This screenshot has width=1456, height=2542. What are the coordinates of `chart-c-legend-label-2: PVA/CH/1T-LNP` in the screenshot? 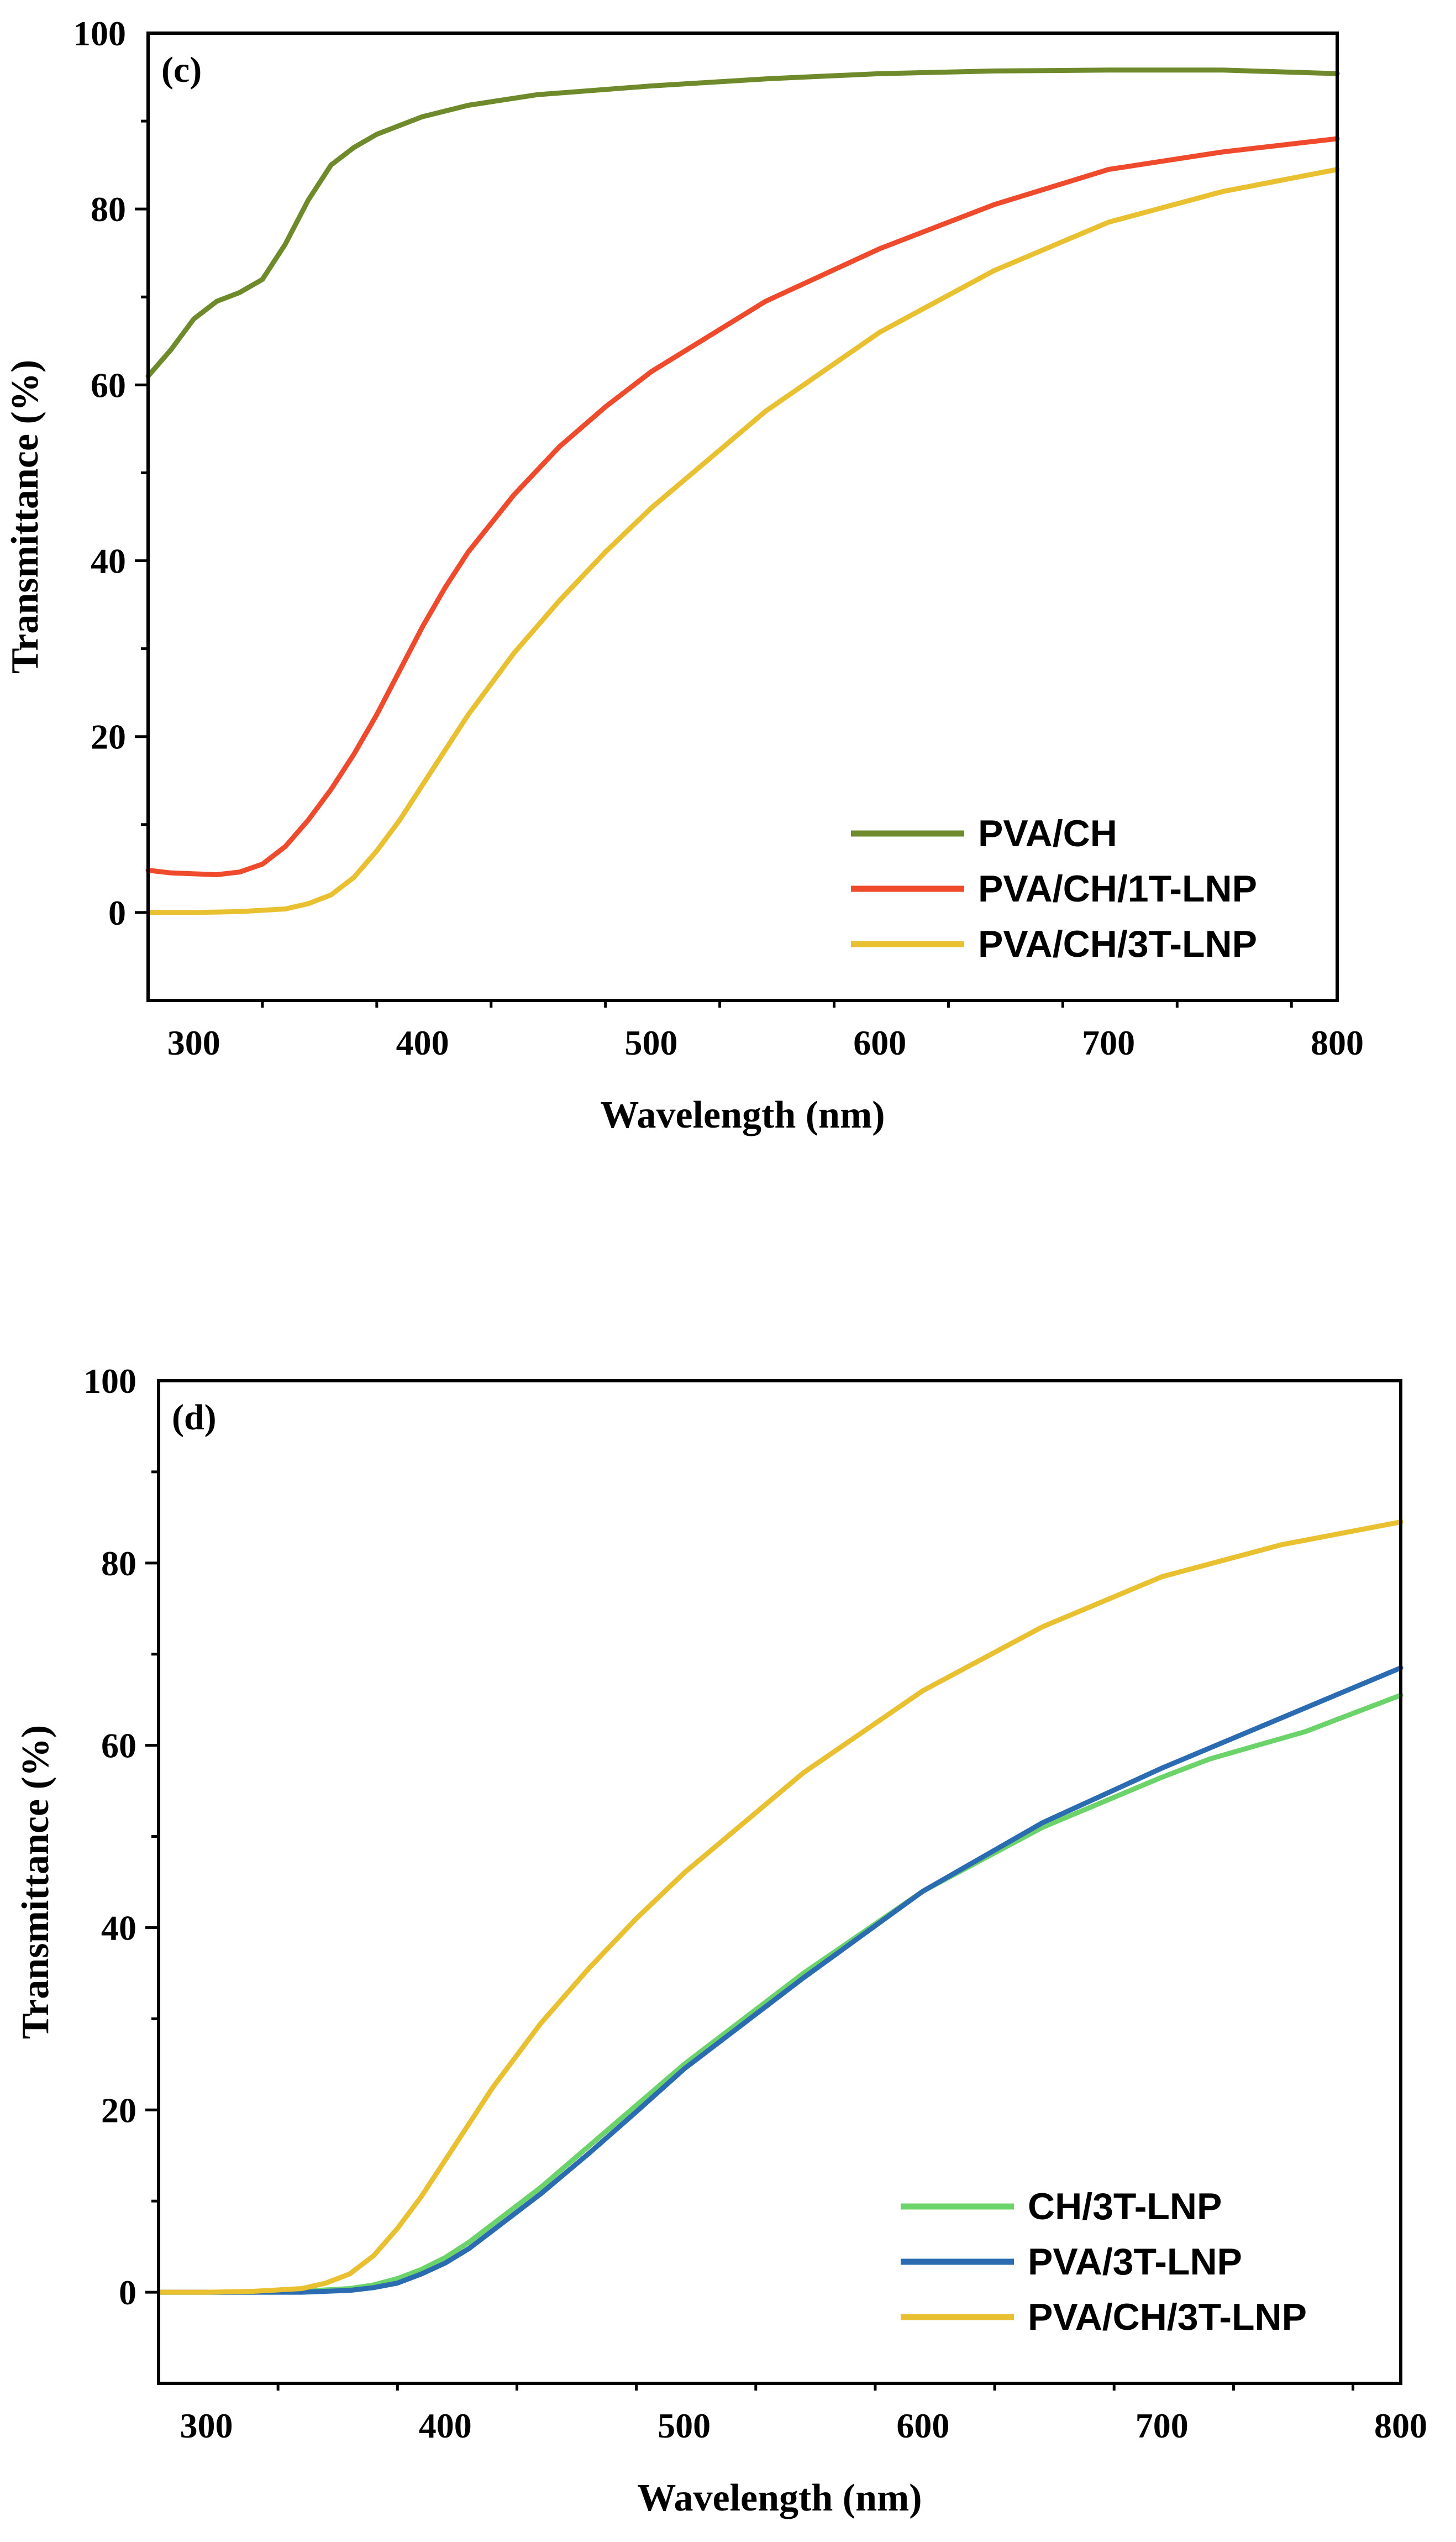 It's located at (1118, 889).